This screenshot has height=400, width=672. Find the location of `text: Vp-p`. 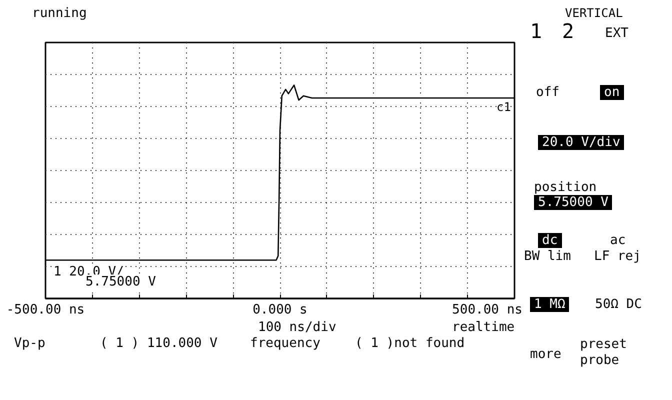

text: Vp-p is located at coordinates (30, 343).